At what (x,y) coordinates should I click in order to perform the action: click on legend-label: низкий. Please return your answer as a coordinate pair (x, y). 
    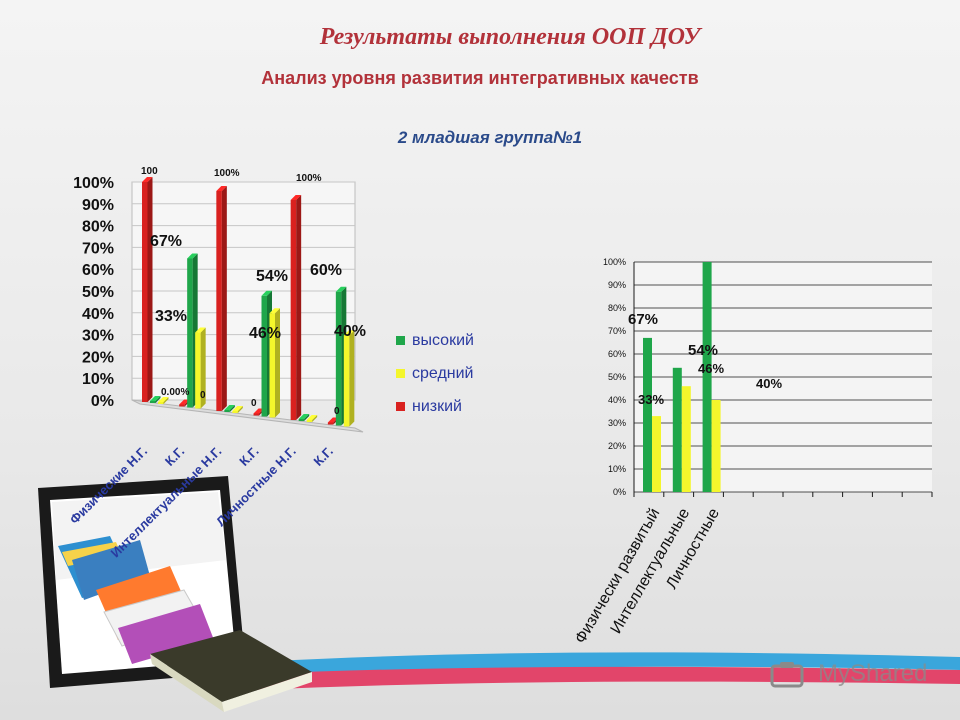
    Looking at the image, I should click on (437, 406).